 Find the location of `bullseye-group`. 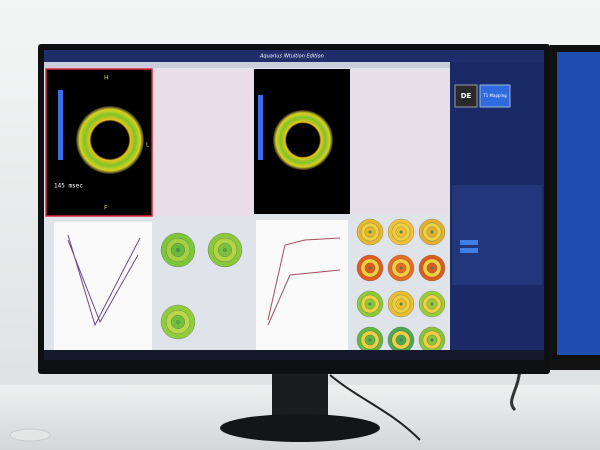

bullseye-group is located at coordinates (303, 286).